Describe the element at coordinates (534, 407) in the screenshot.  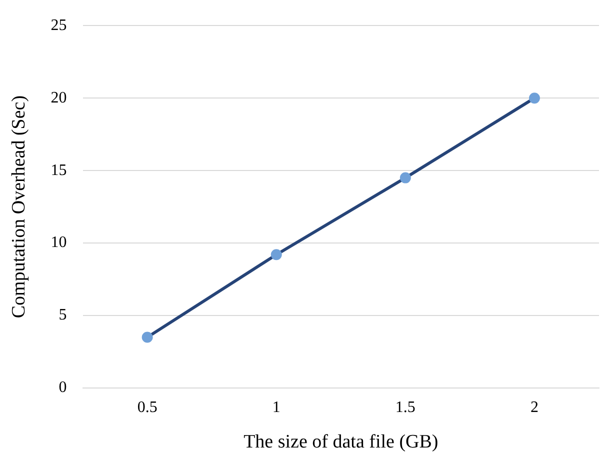
I see `x-tick-label: 2` at that location.